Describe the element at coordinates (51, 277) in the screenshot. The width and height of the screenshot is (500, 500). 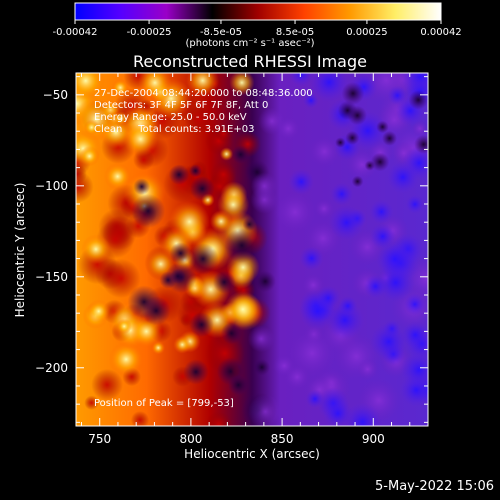
I see `y-tick-label: −150` at that location.